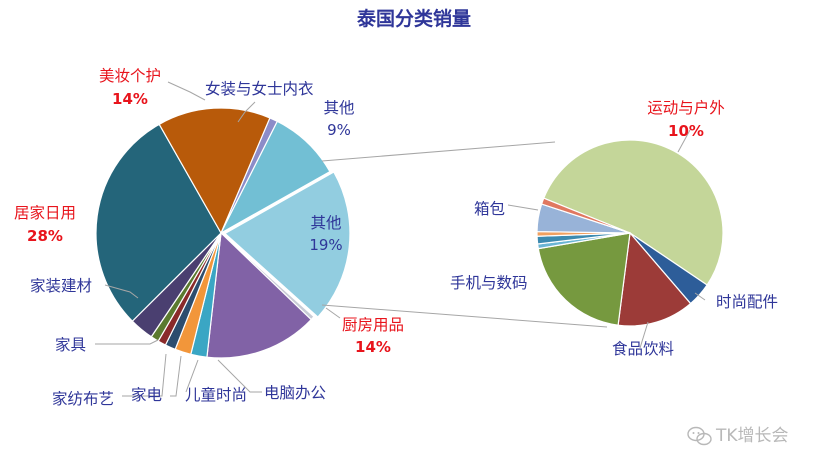 The height and width of the screenshot is (468, 828). I want to click on pct-kitchen: 14%, so click(373, 347).